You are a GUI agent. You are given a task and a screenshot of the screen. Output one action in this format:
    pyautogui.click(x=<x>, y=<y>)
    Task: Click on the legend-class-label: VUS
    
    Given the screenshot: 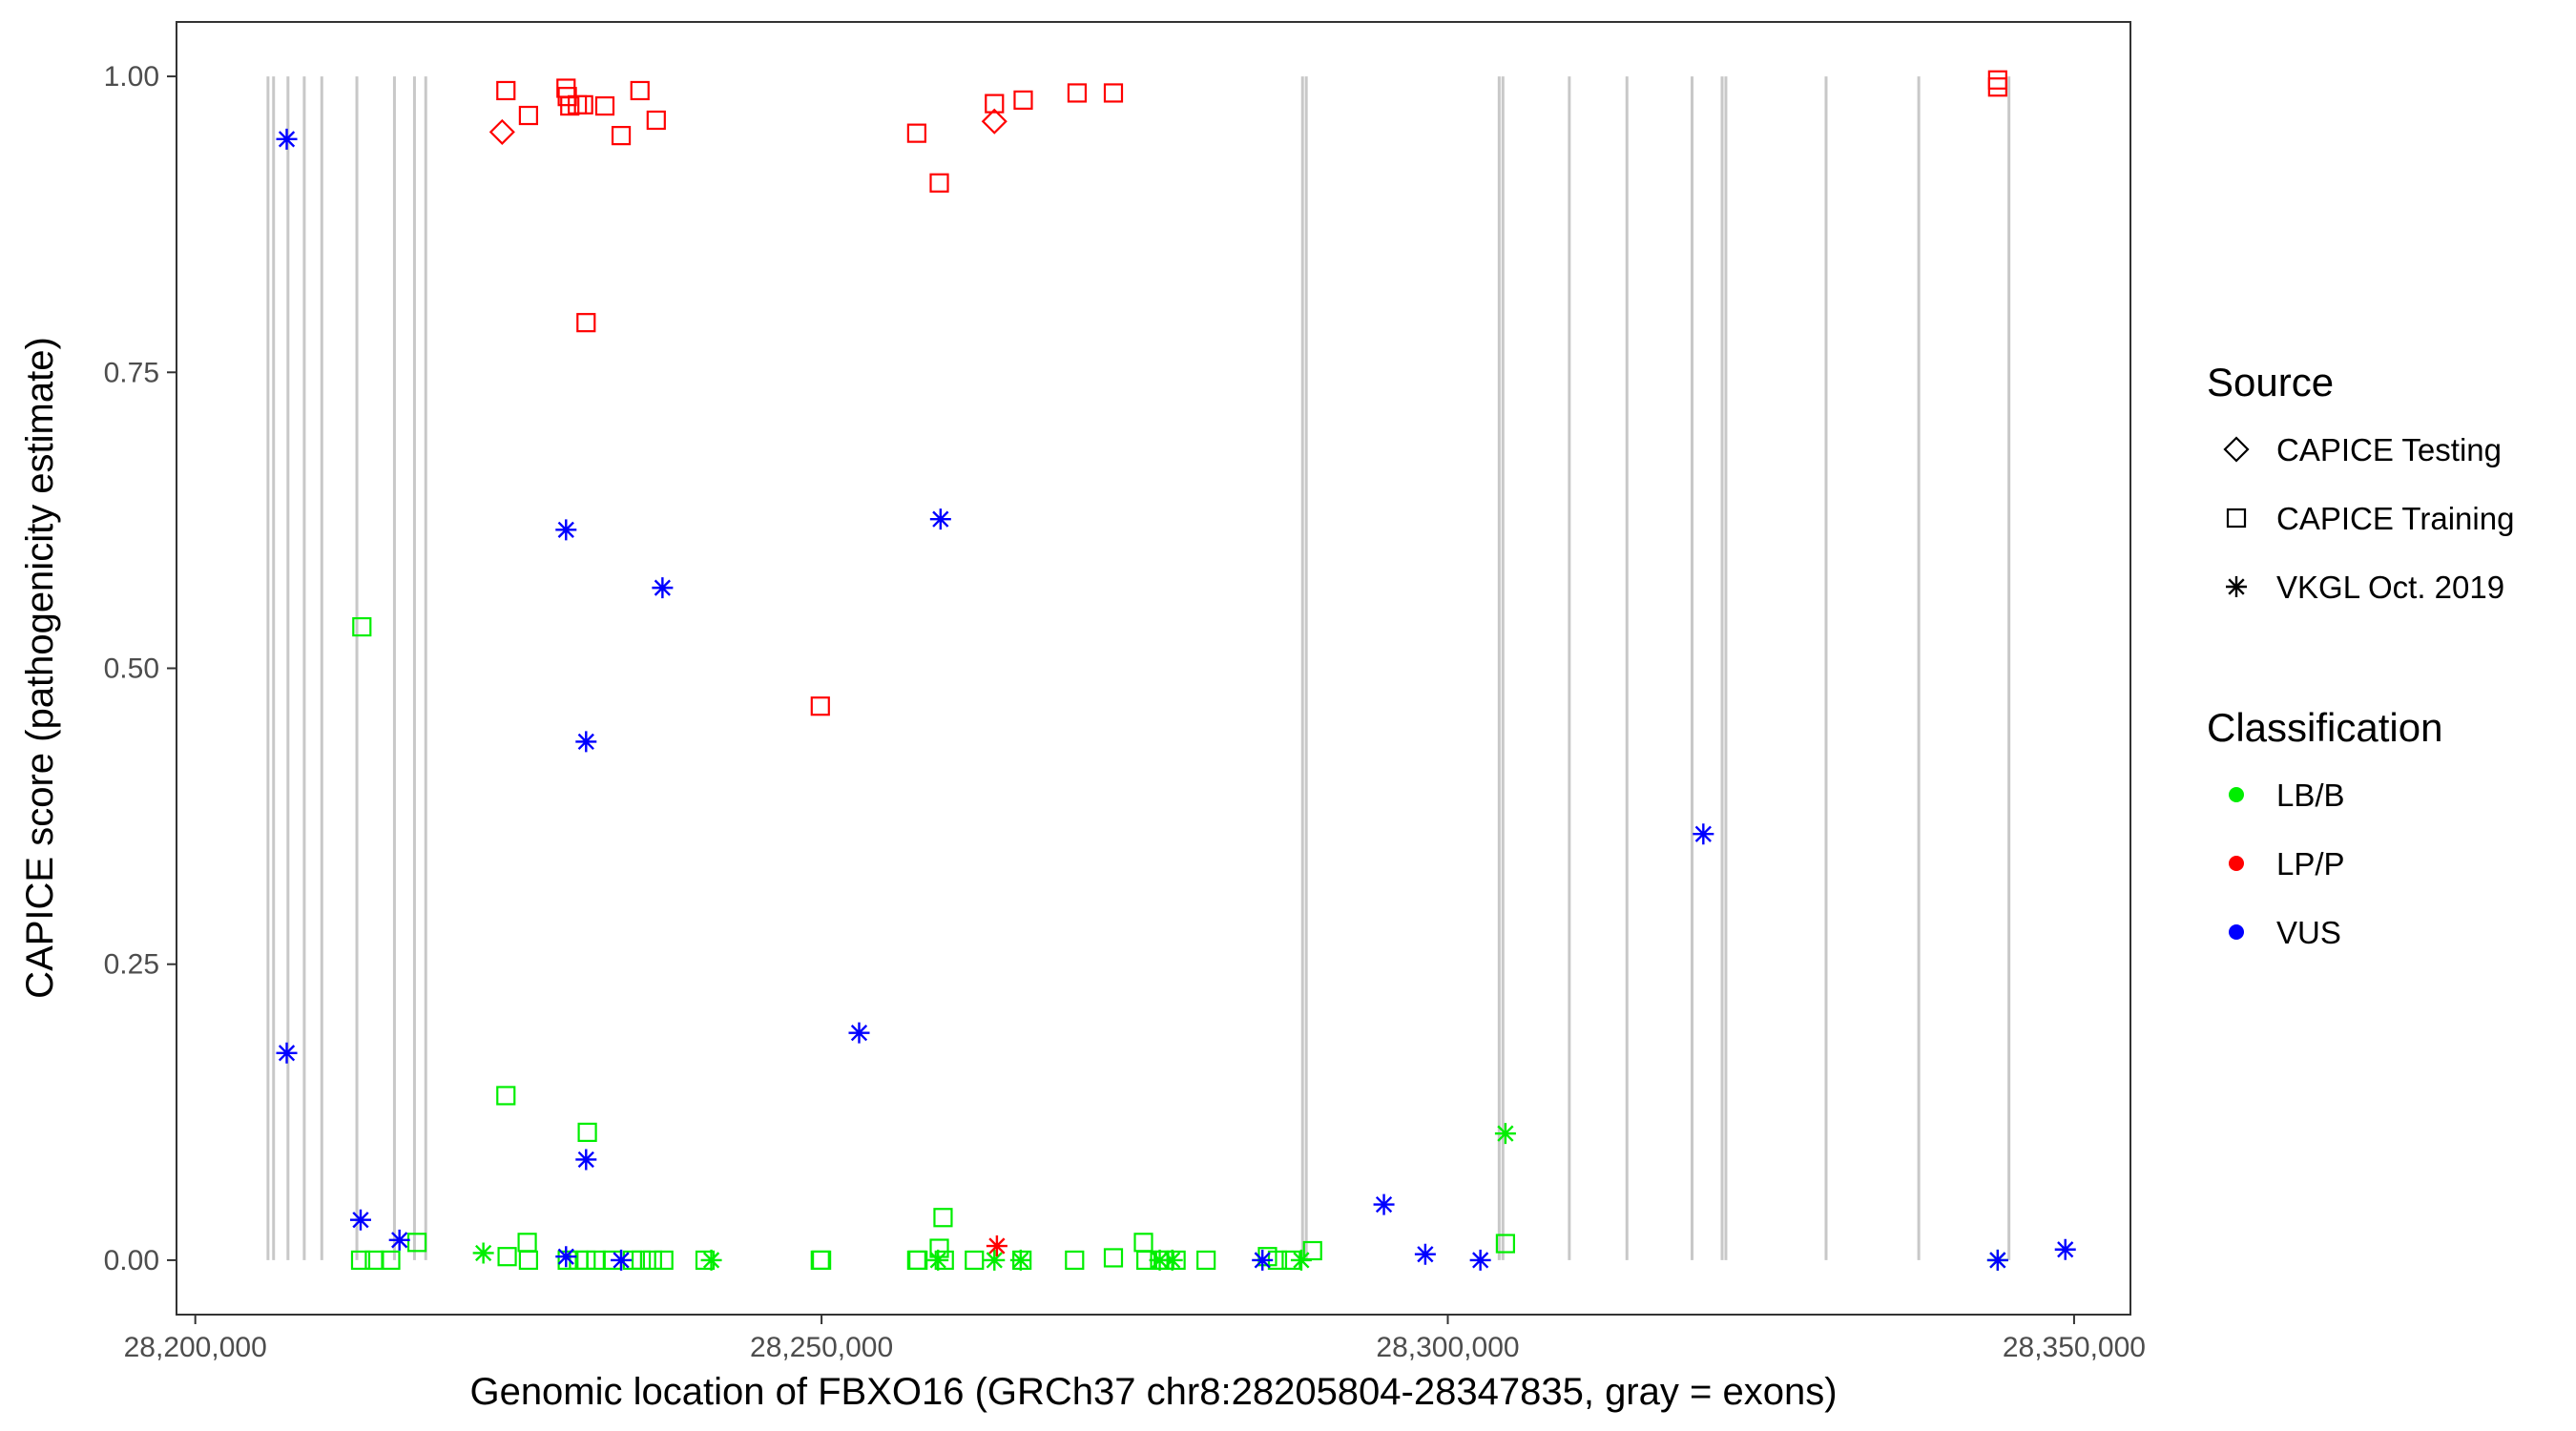 What is the action you would take?
    pyautogui.click(x=2308, y=932)
    